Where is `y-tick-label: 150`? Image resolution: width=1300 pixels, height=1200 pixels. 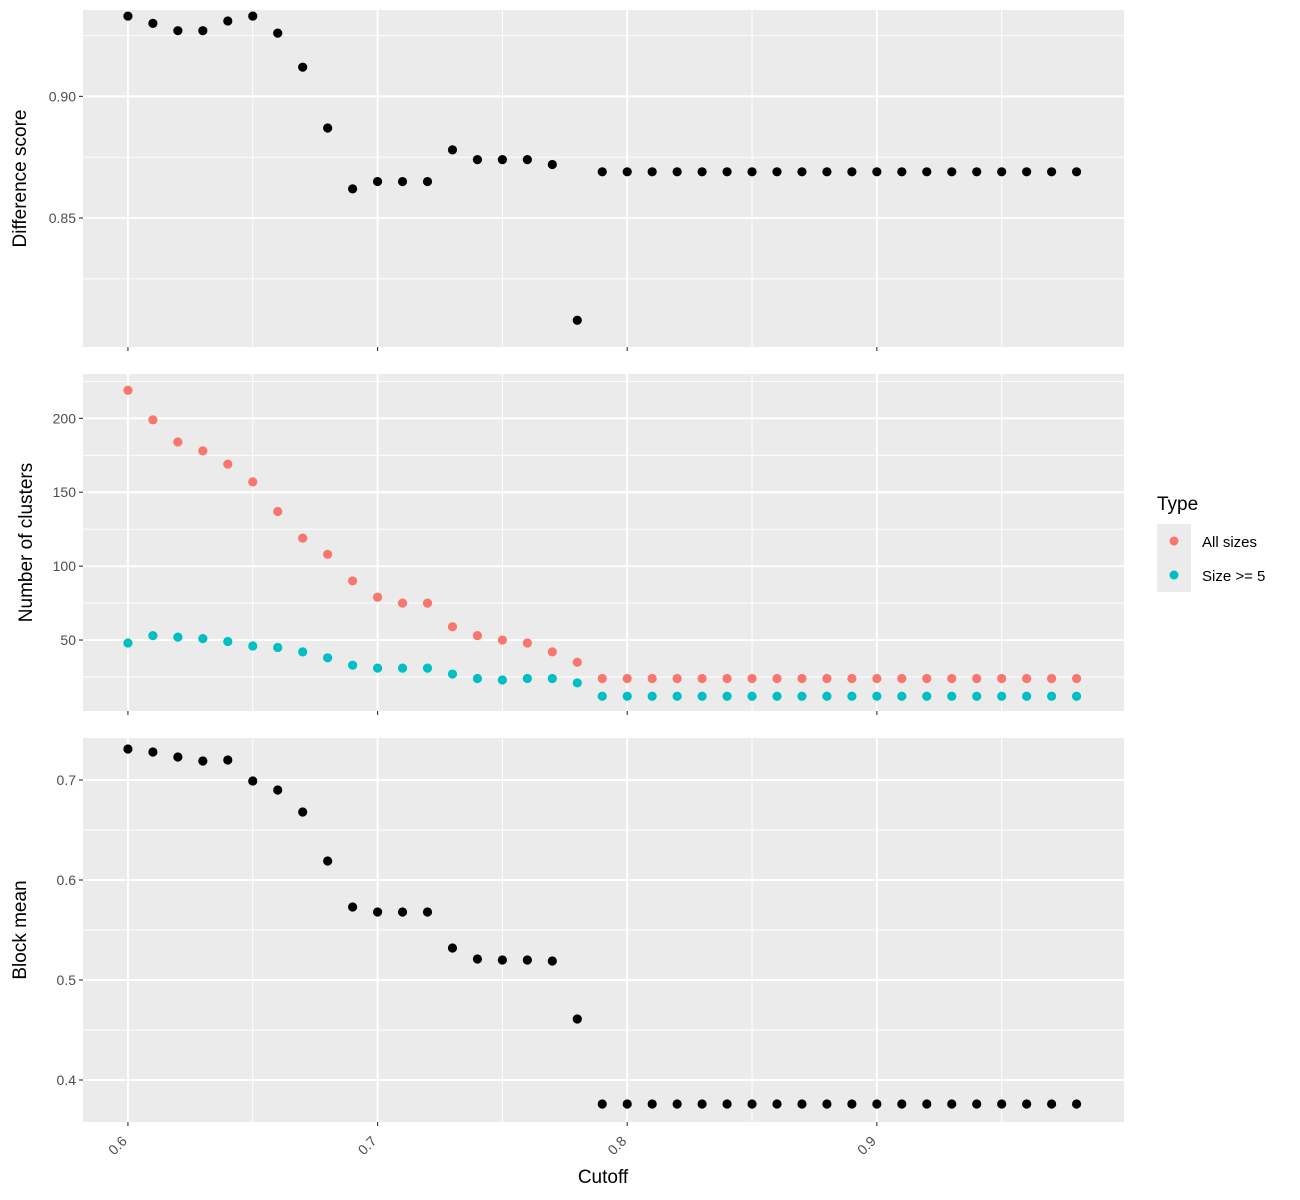
y-tick-label: 150 is located at coordinates (65, 492).